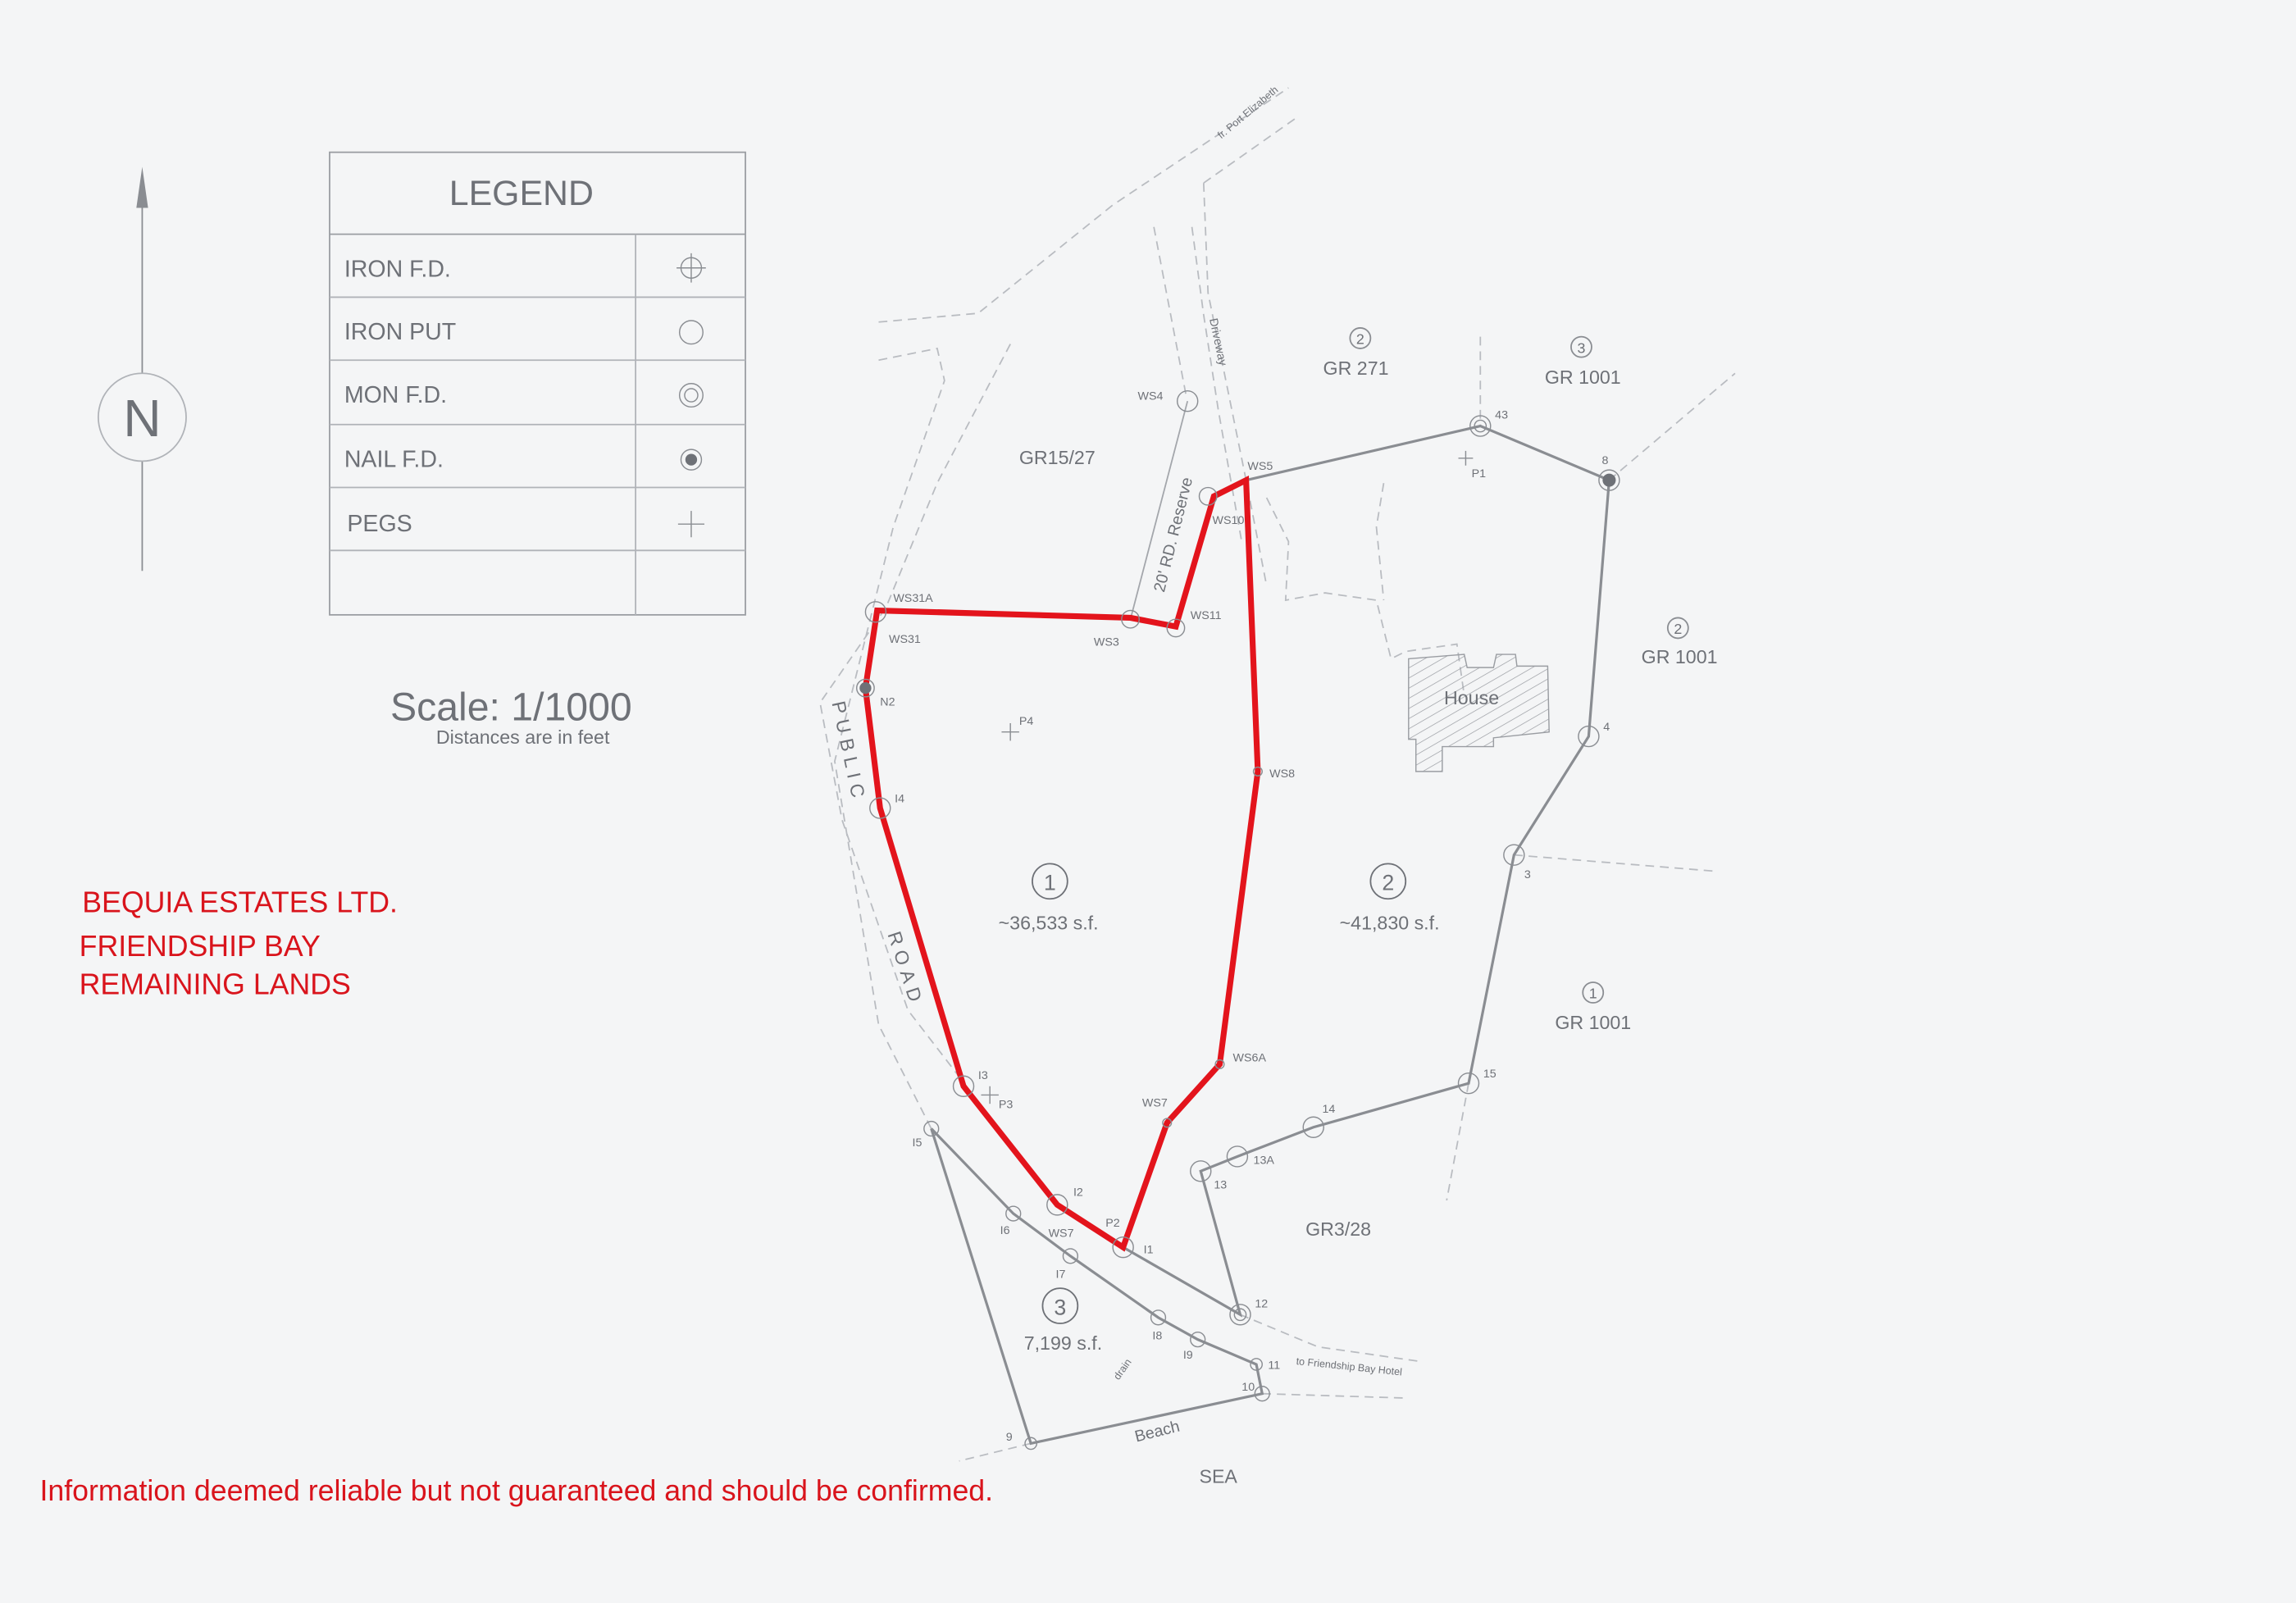 This screenshot has width=2296, height=1603. Describe the element at coordinates (395, 395) in the screenshot. I see `legend-label: MON F.D.` at that location.